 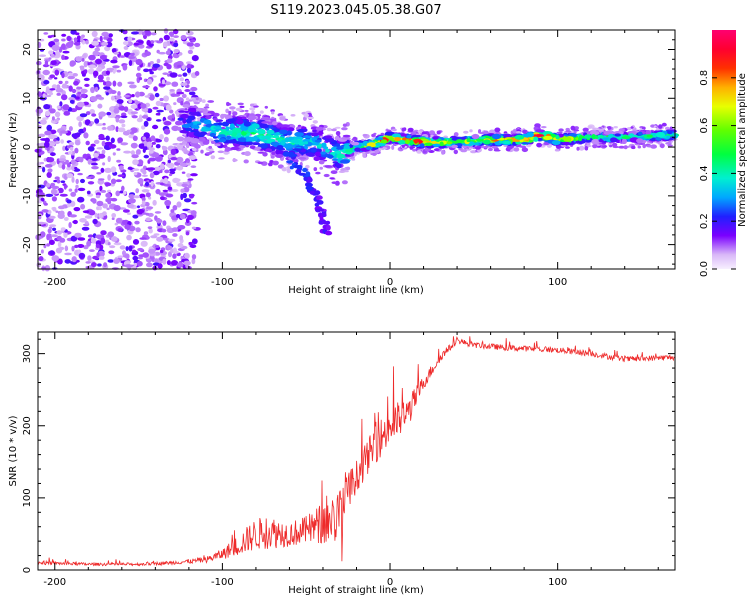 What do you see at coordinates (27, 147) in the screenshot?
I see `spectrogram-y-tick-label: 0` at bounding box center [27, 147].